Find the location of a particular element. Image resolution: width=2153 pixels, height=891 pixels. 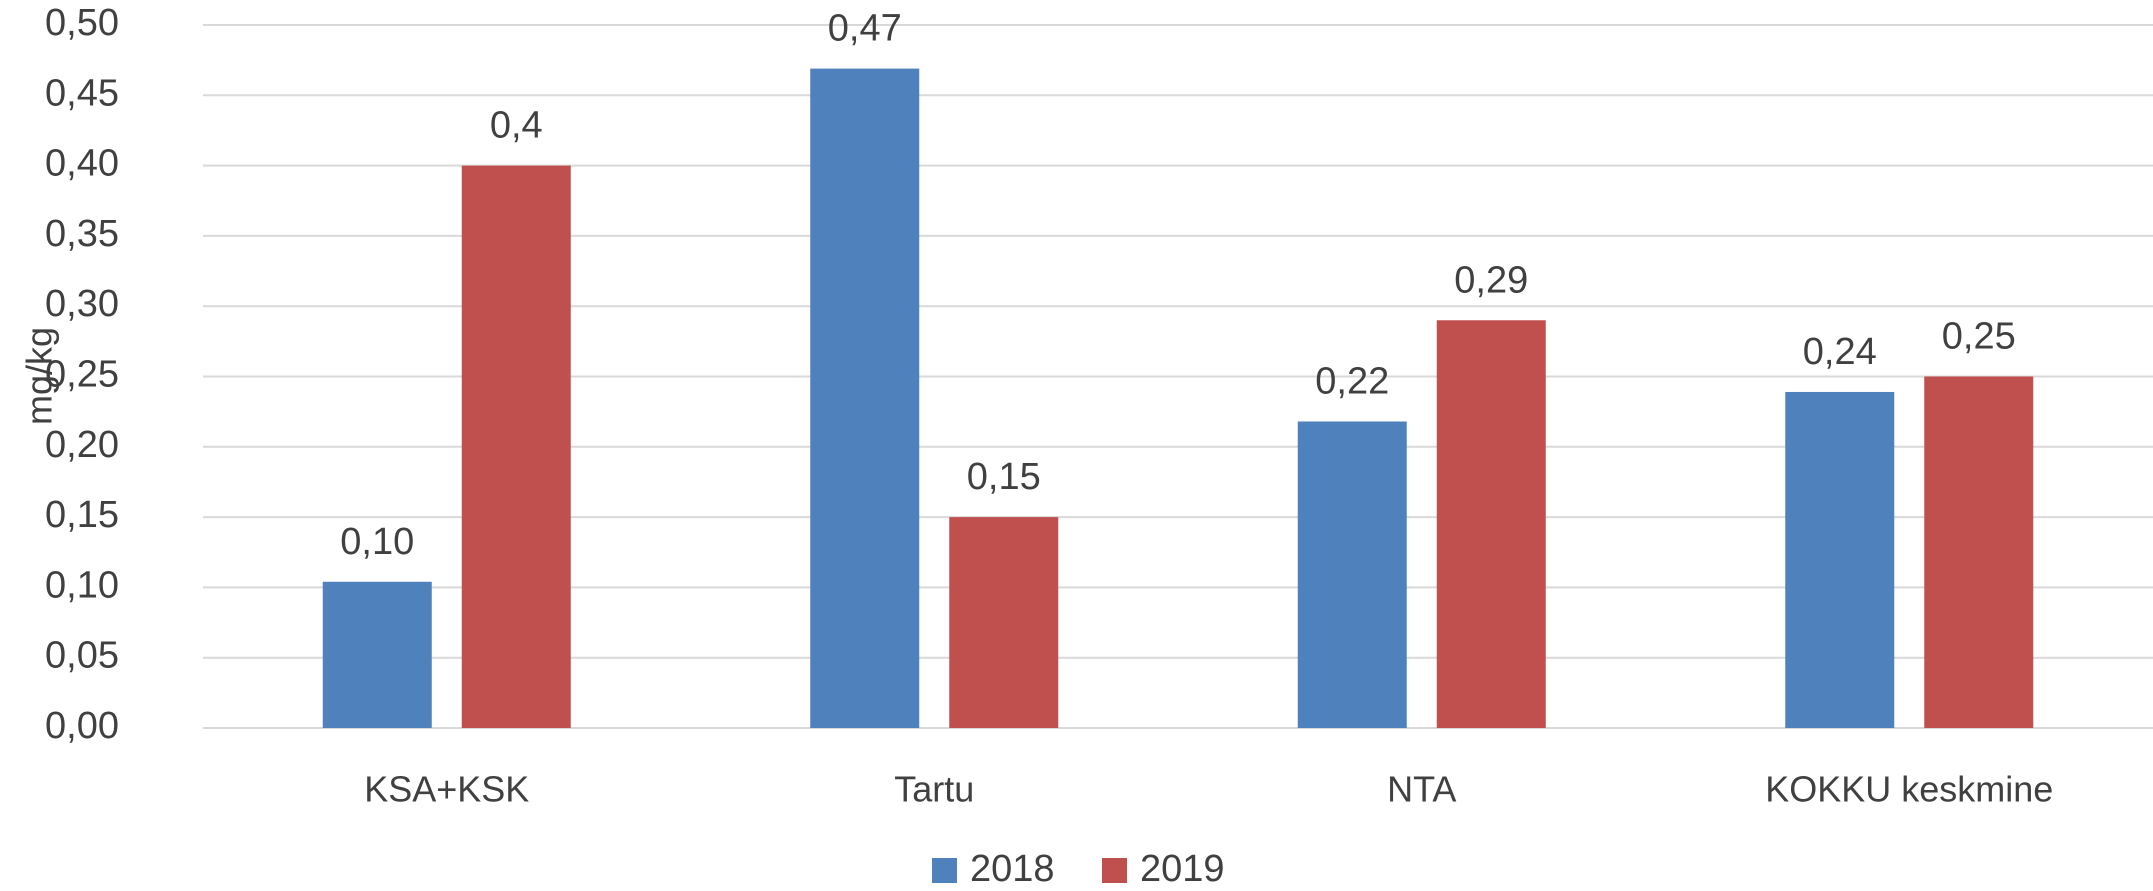

y-tick-label: 0,30 is located at coordinates (82, 304).